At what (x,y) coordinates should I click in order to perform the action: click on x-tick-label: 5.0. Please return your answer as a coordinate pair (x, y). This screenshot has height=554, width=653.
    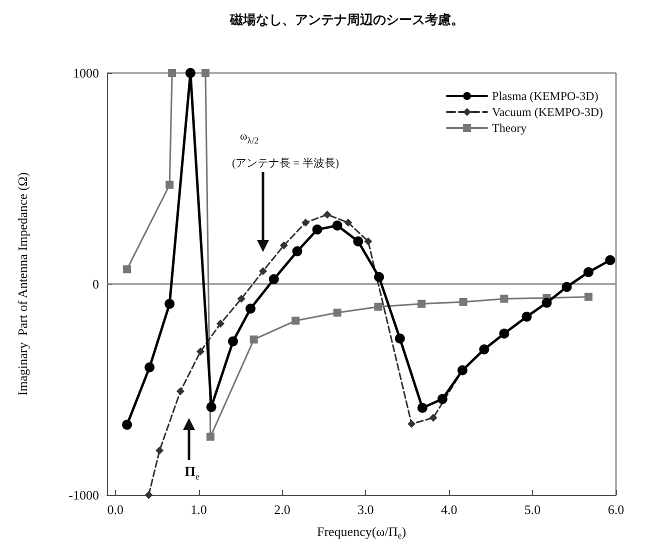
    Looking at the image, I should click on (532, 509).